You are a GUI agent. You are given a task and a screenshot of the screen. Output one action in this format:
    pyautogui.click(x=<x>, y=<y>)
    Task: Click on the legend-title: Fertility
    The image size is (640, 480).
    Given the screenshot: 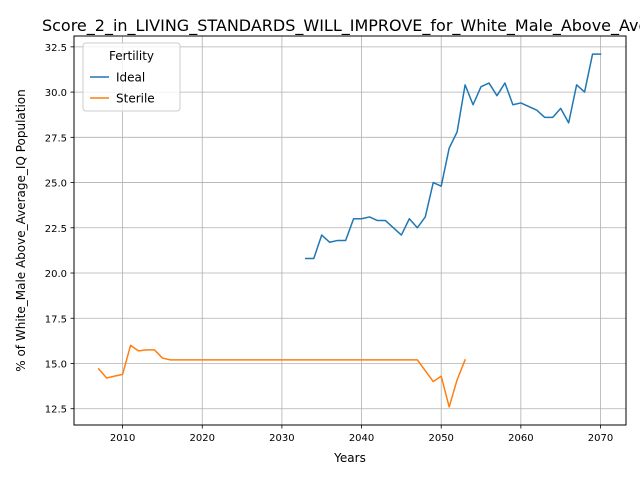 What is the action you would take?
    pyautogui.click(x=131, y=56)
    